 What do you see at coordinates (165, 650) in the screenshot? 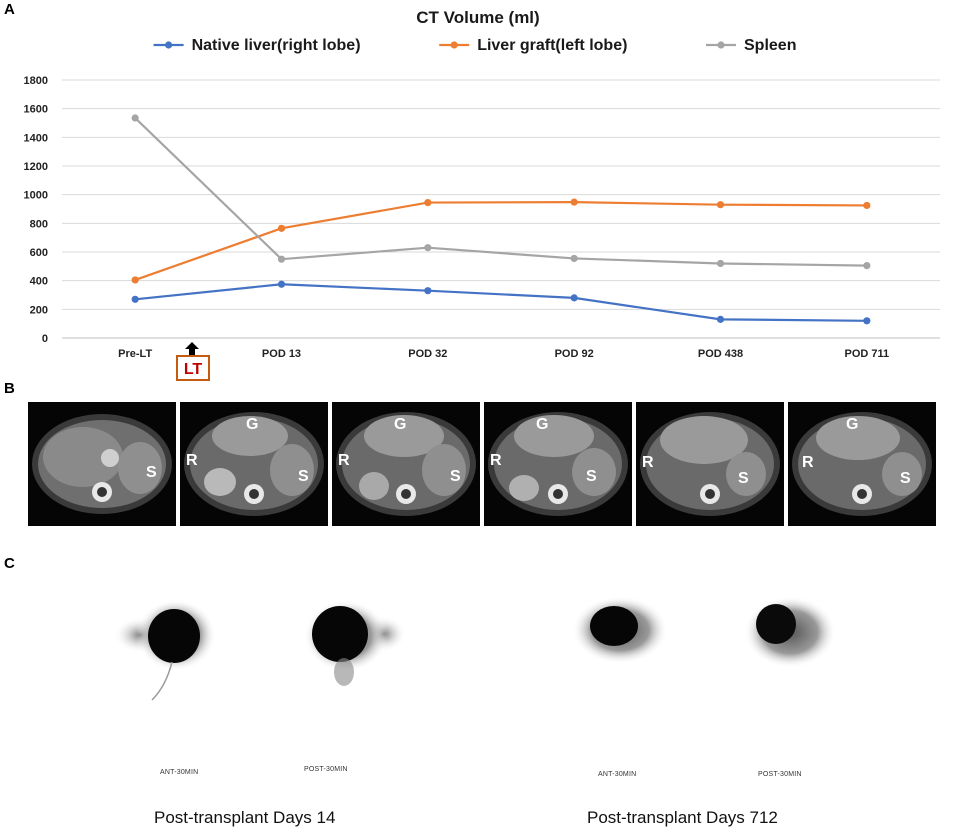
I see `scan-day14-anterior` at bounding box center [165, 650].